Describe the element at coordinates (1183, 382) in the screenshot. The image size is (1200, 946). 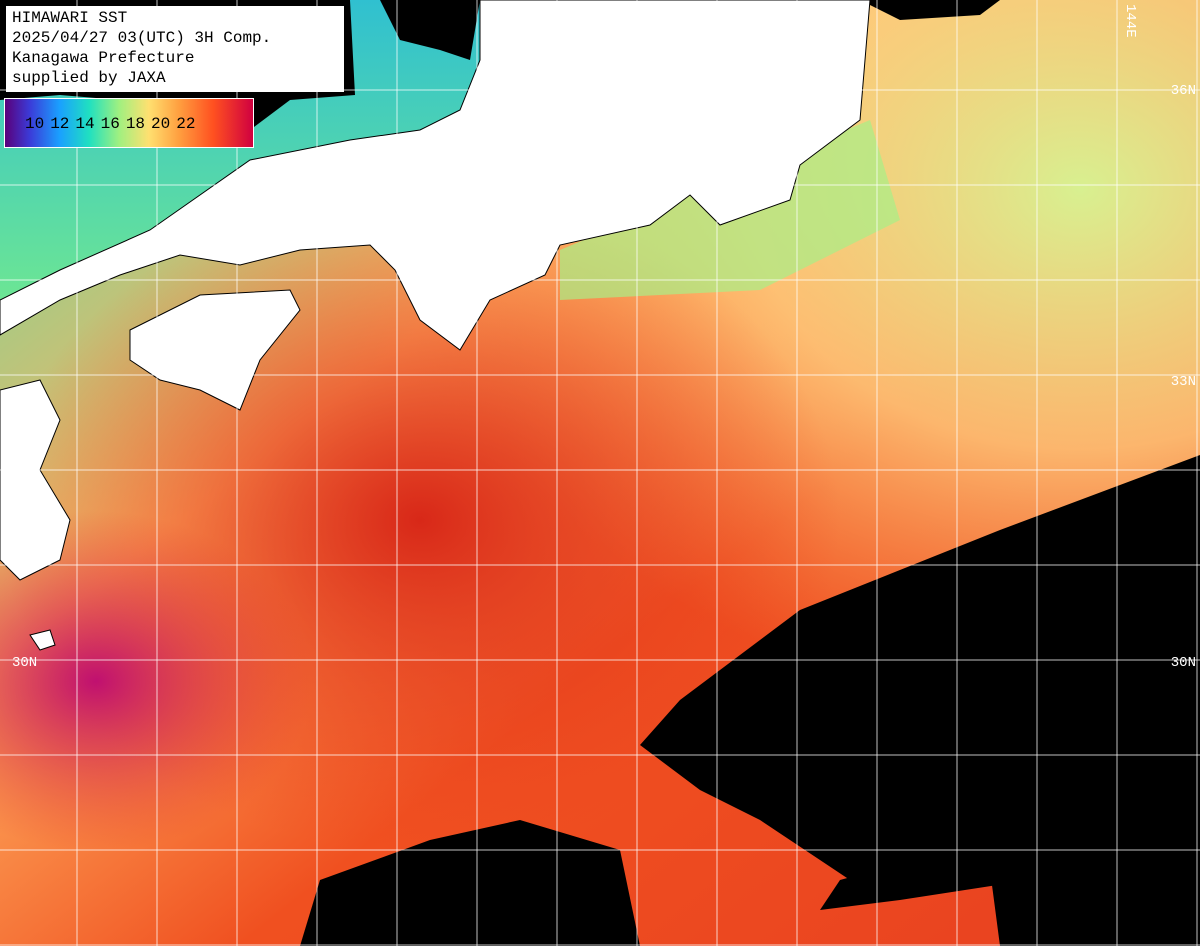
I see `latitude-label: 33N` at that location.